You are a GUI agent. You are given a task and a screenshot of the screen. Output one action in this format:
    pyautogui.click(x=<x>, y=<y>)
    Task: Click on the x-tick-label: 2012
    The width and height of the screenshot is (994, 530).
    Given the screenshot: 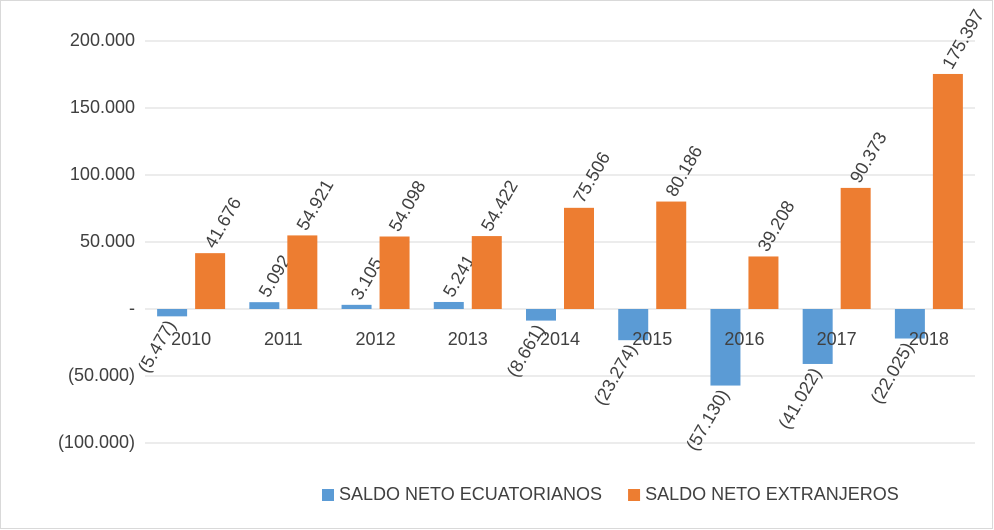 What is the action you would take?
    pyautogui.click(x=376, y=339)
    